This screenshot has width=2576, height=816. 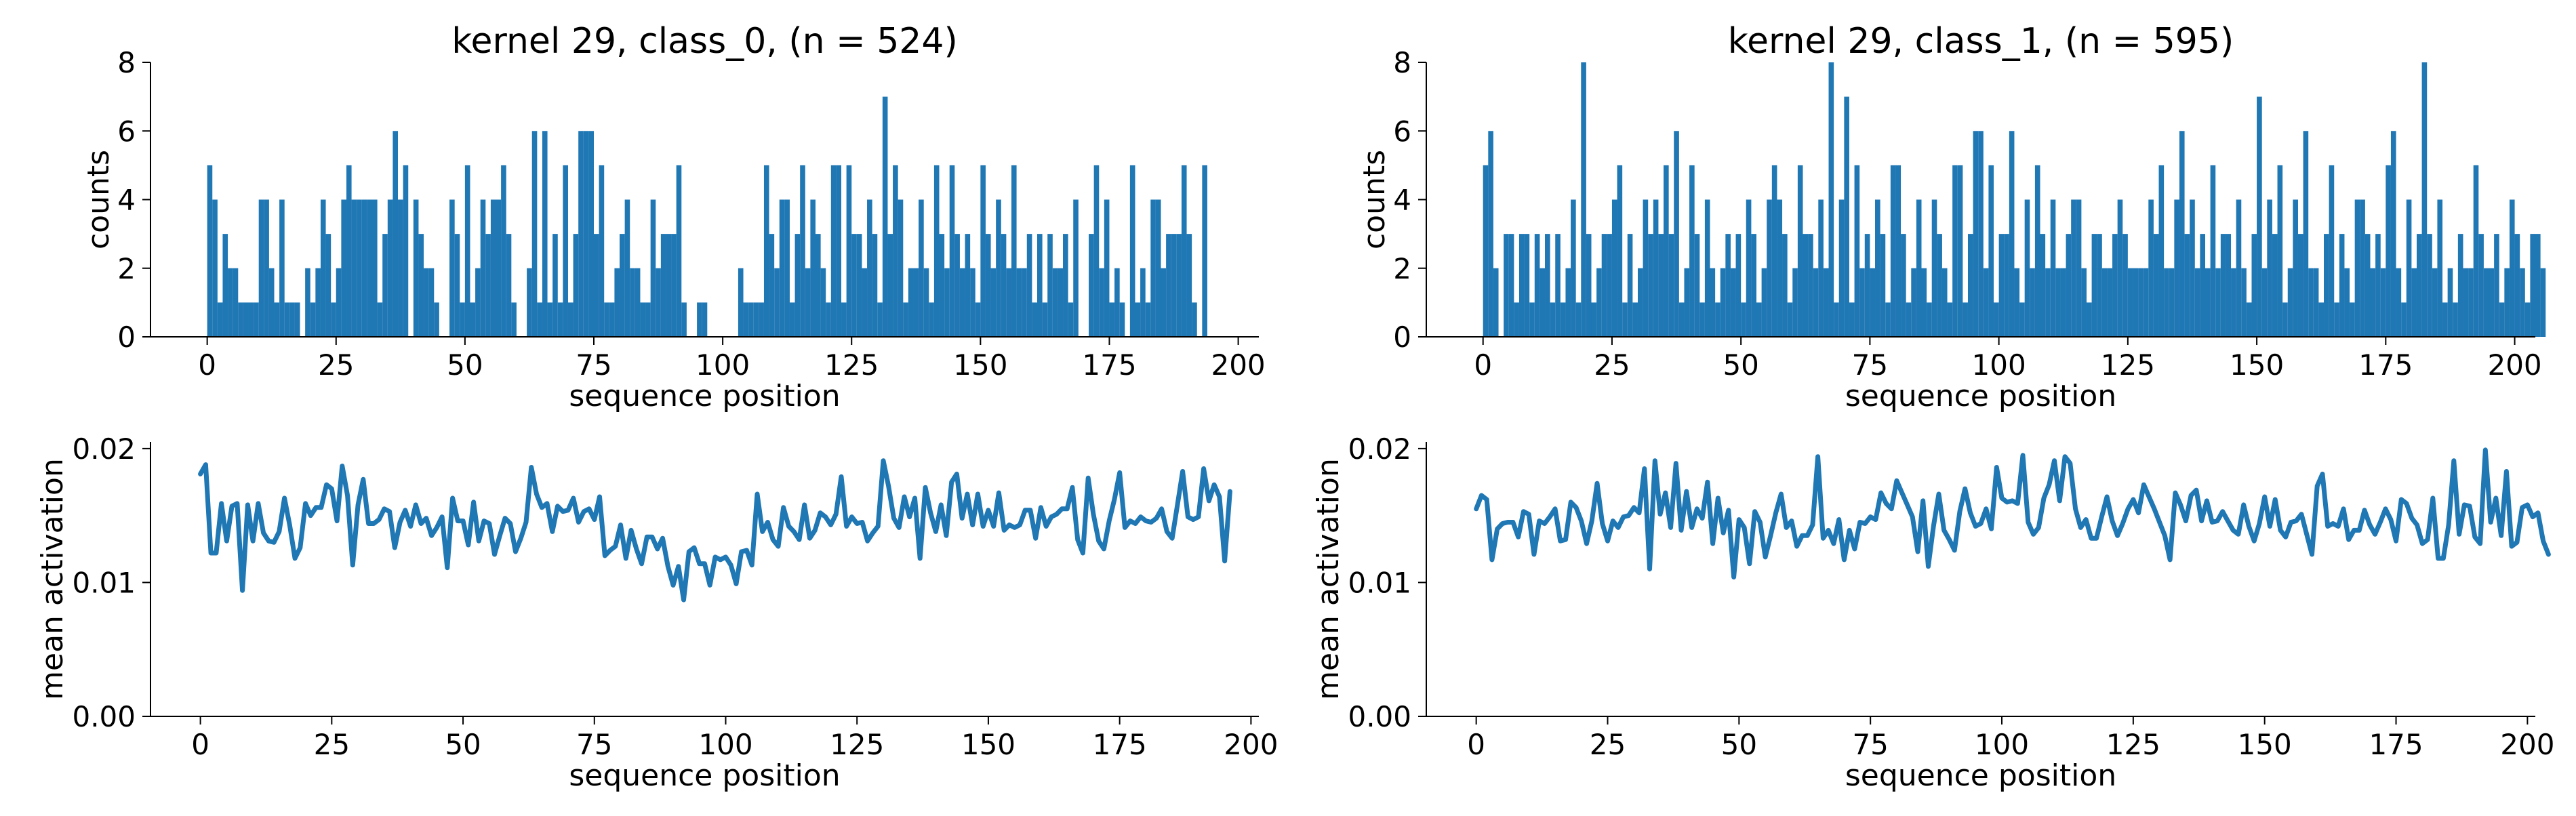 What do you see at coordinates (1379, 449) in the screenshot?
I see `y-tick-label: 0.02` at bounding box center [1379, 449].